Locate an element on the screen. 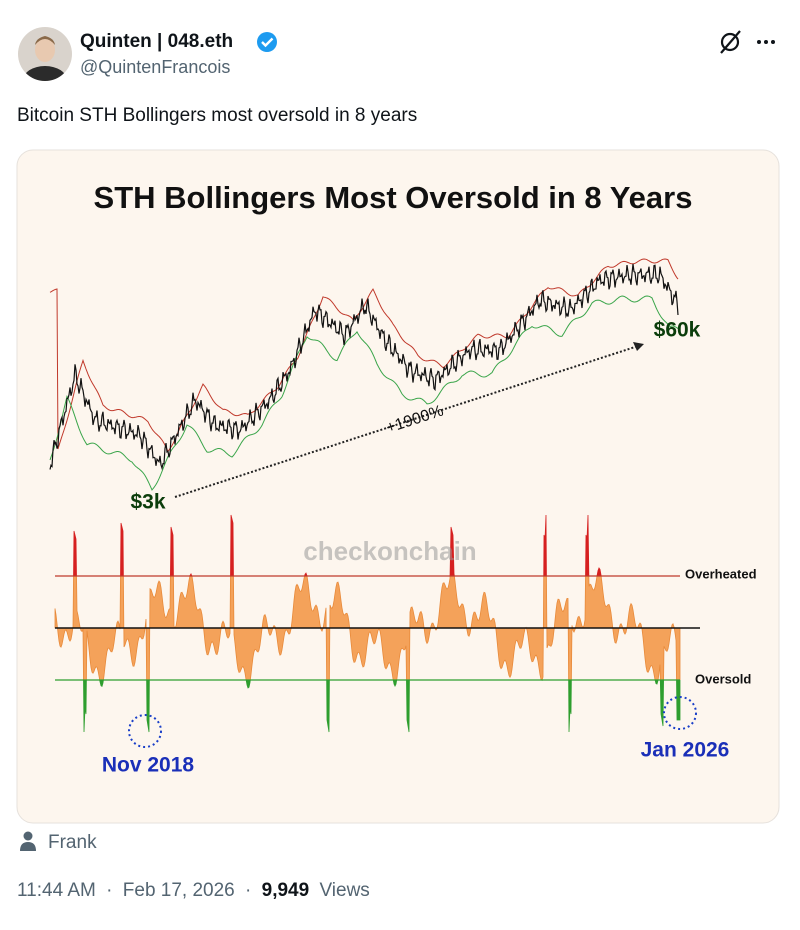  meta-line: 11:44 AM · Feb 17, 2026 · 9,949 Views is located at coordinates (193, 890).